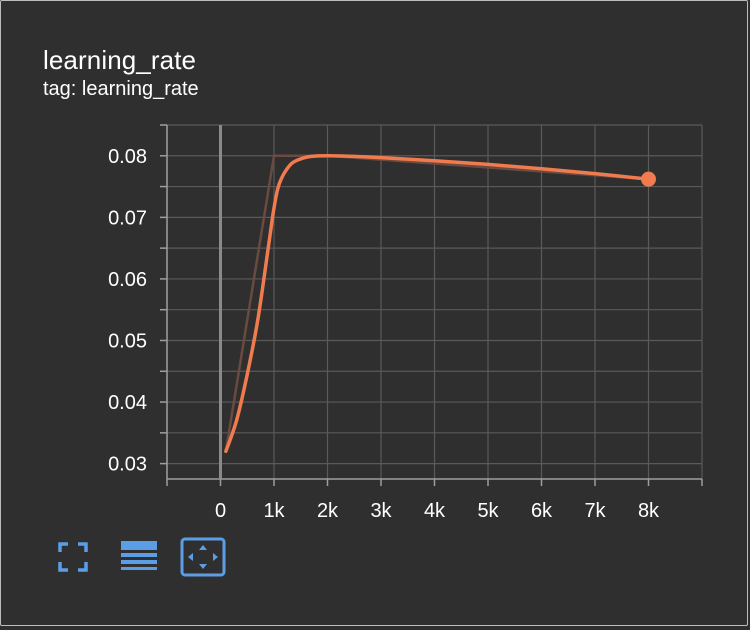 Image resolution: width=750 pixels, height=630 pixels. What do you see at coordinates (274, 511) in the screenshot?
I see `x-tick-label: 1k` at bounding box center [274, 511].